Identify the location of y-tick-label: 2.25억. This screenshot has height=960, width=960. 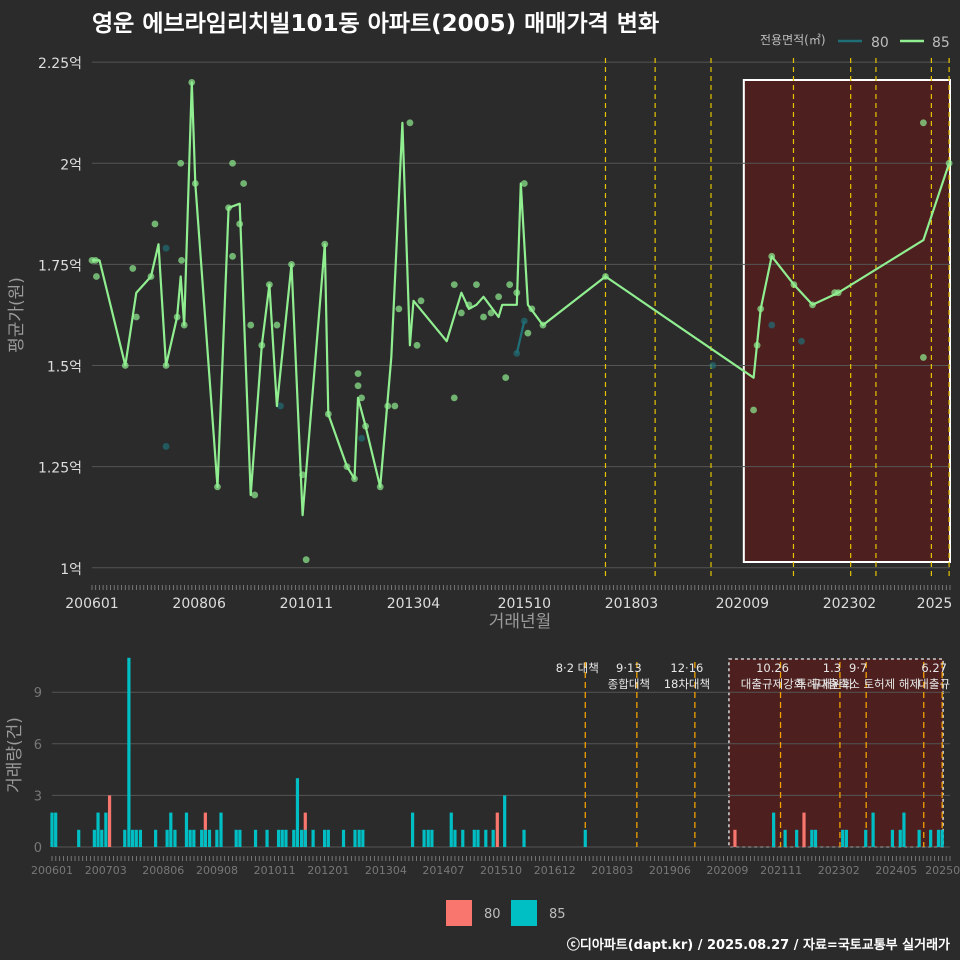
(60, 64).